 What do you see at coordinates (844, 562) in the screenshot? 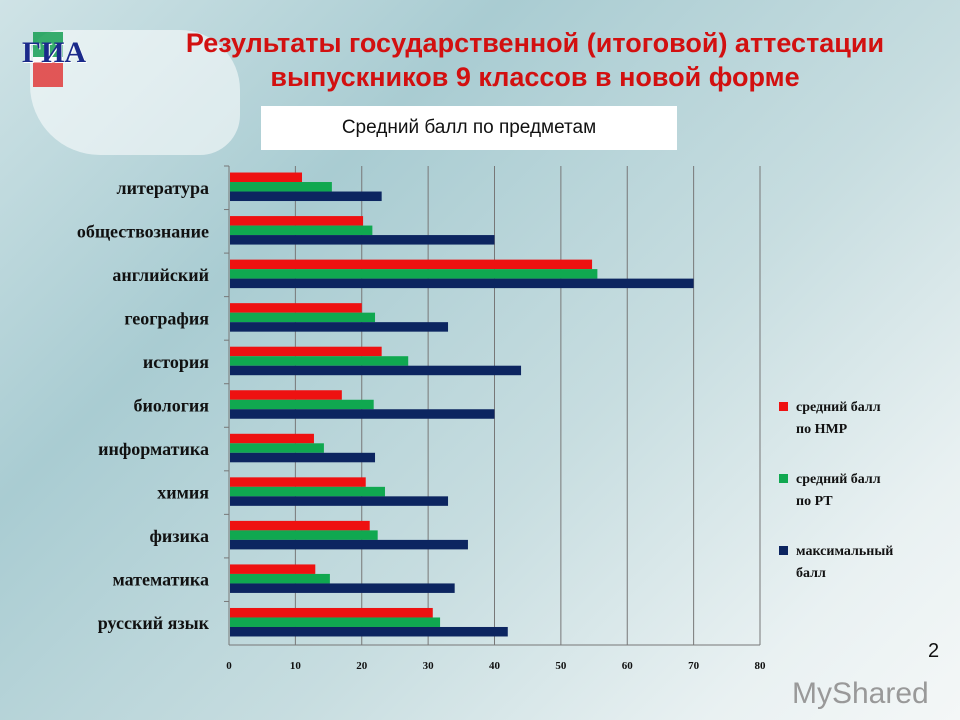
I see `legend-label-2: максимальный балл` at bounding box center [844, 562].